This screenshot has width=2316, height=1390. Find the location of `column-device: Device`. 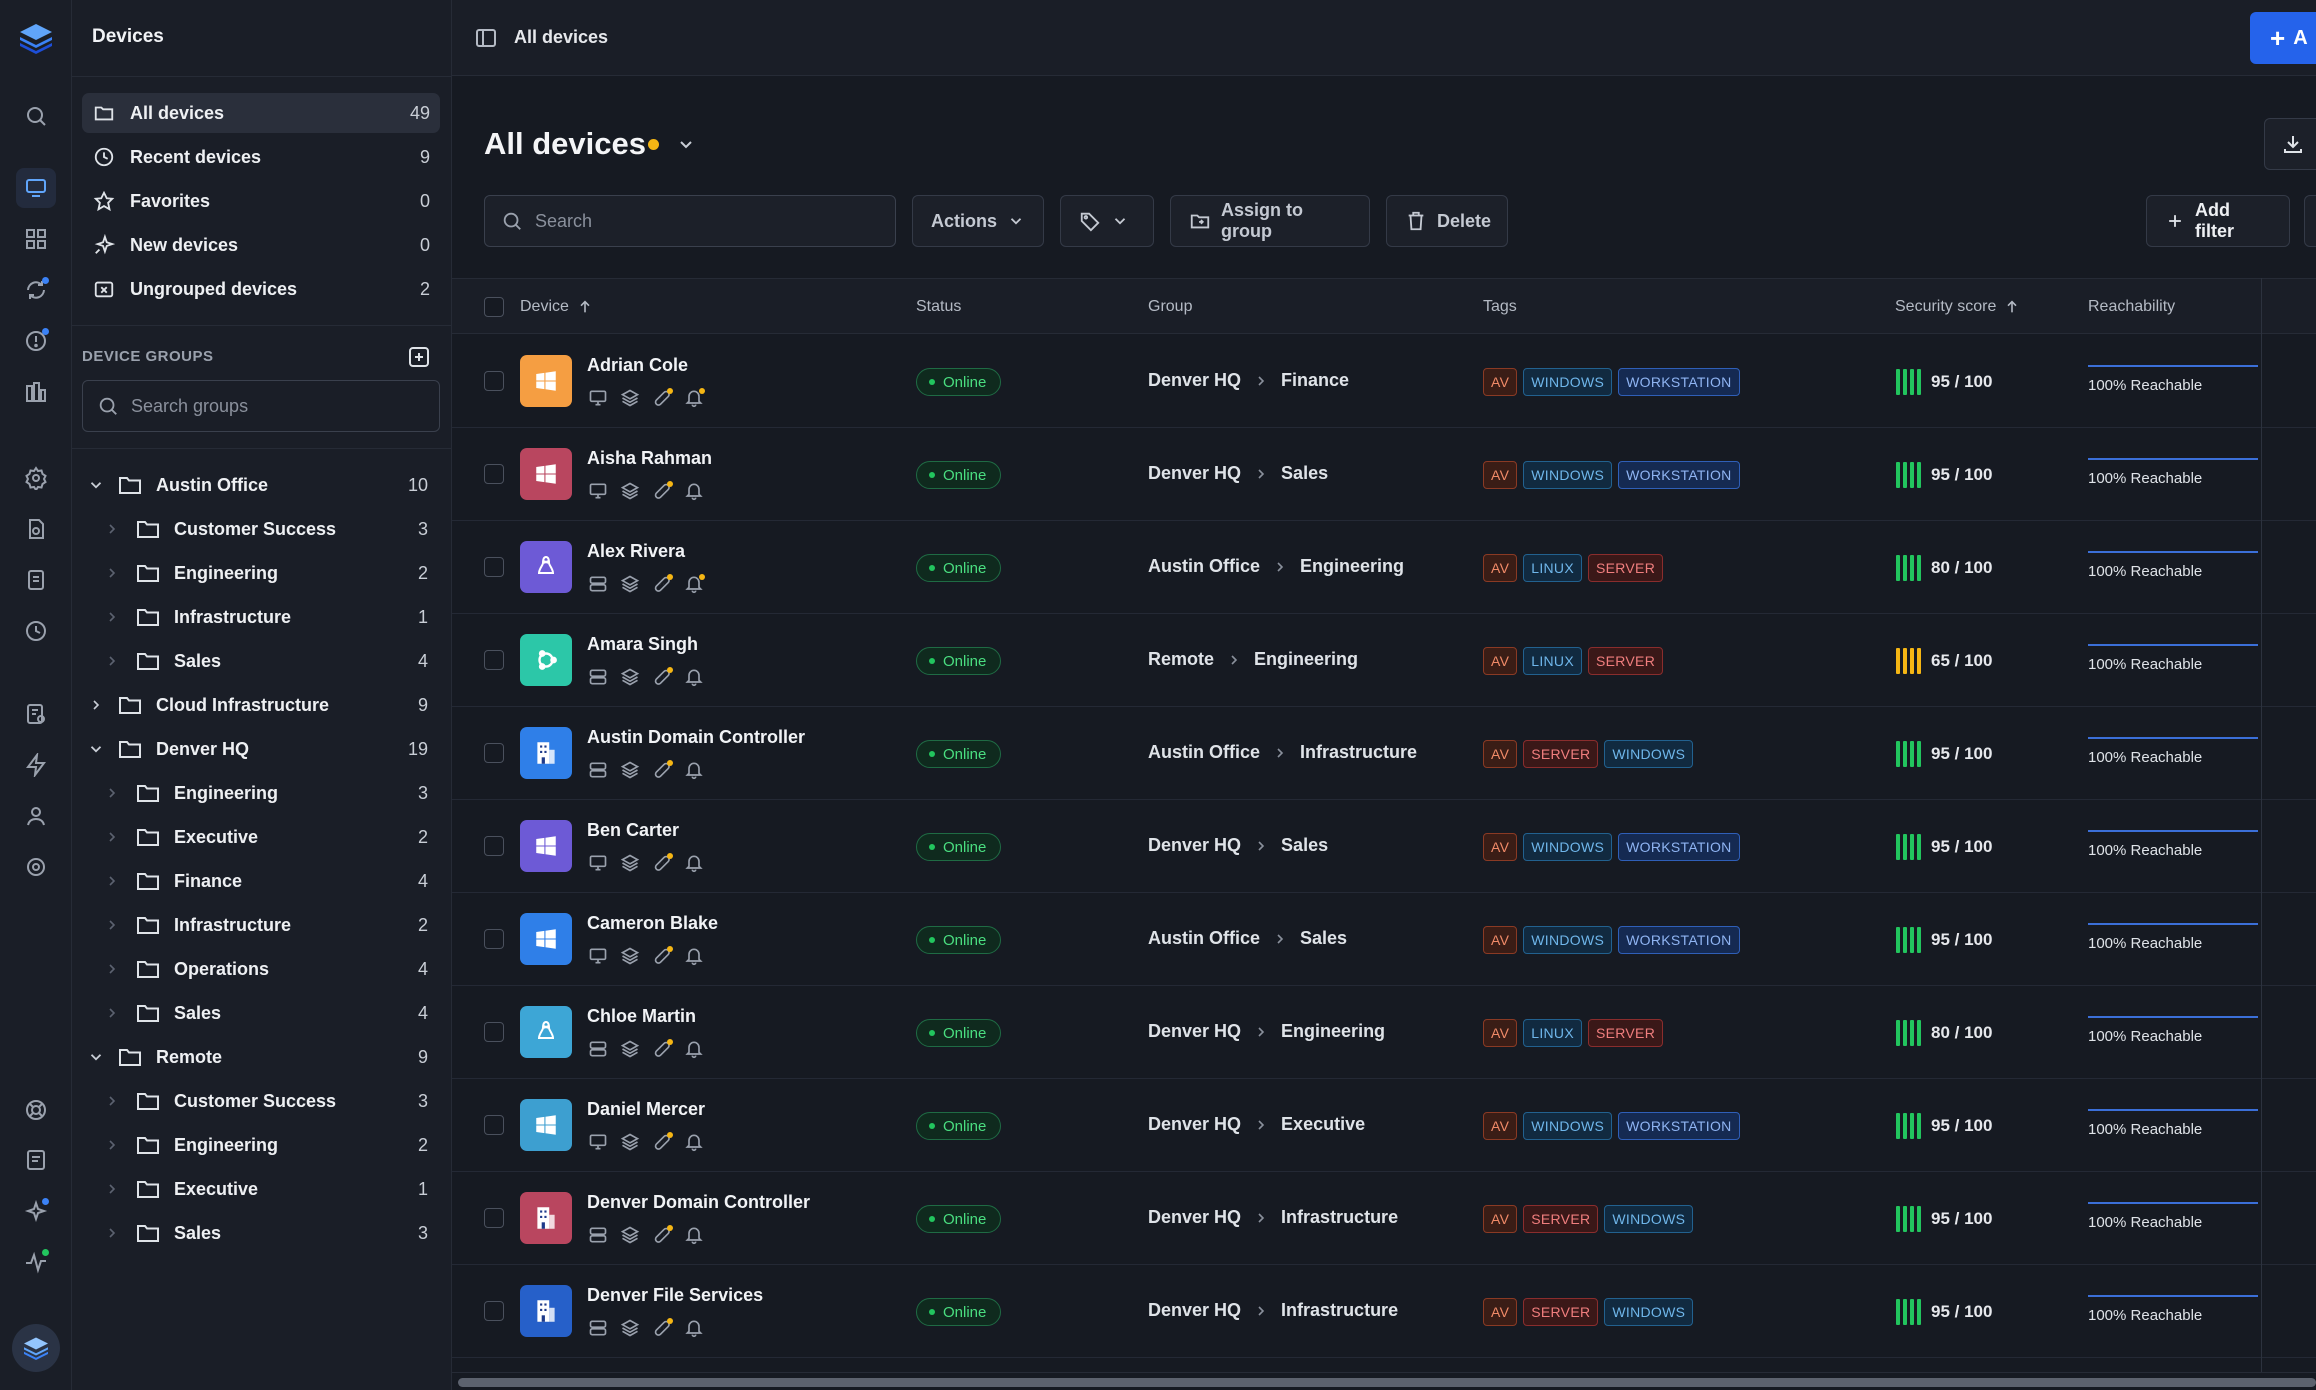

column-device: Device is located at coordinates (556, 307).